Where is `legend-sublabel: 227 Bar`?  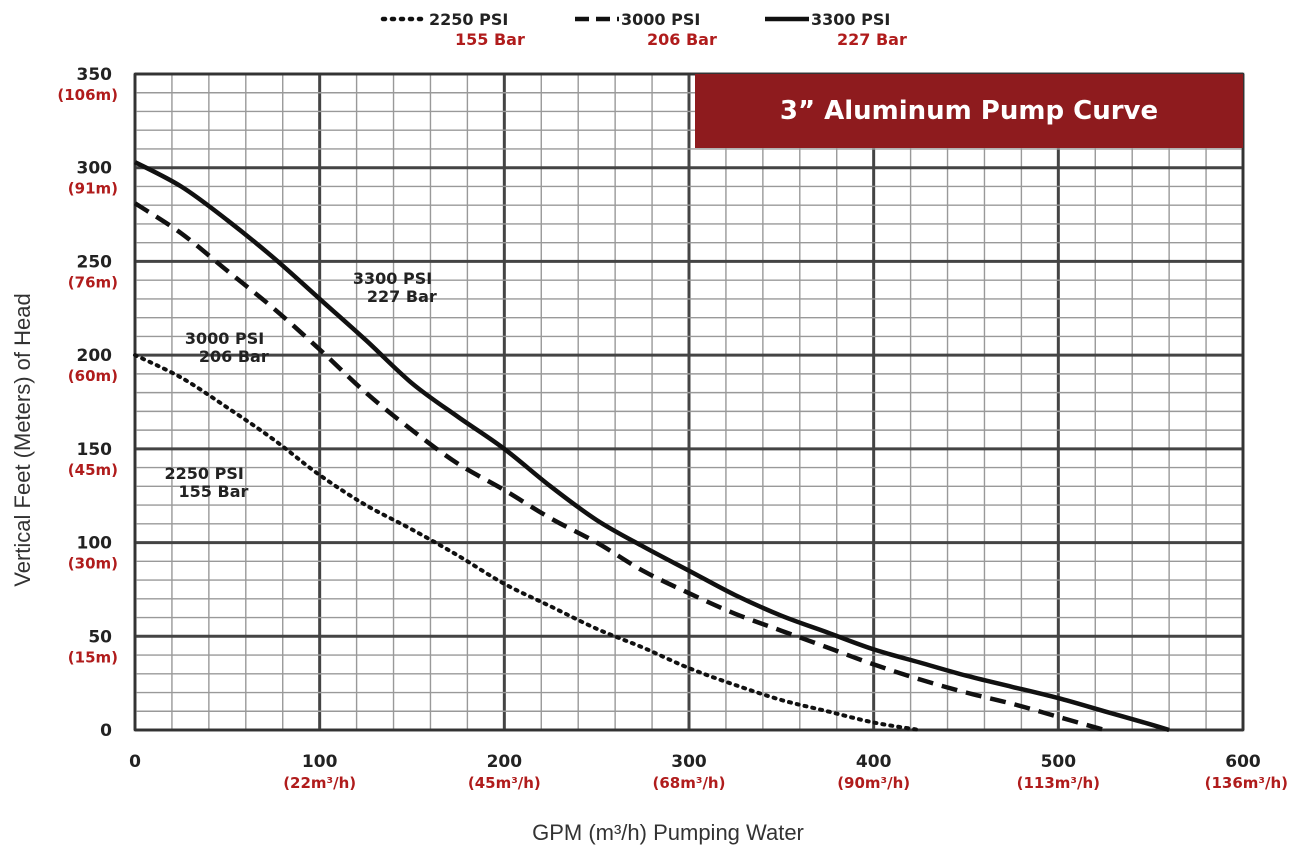 legend-sublabel: 227 Bar is located at coordinates (872, 39).